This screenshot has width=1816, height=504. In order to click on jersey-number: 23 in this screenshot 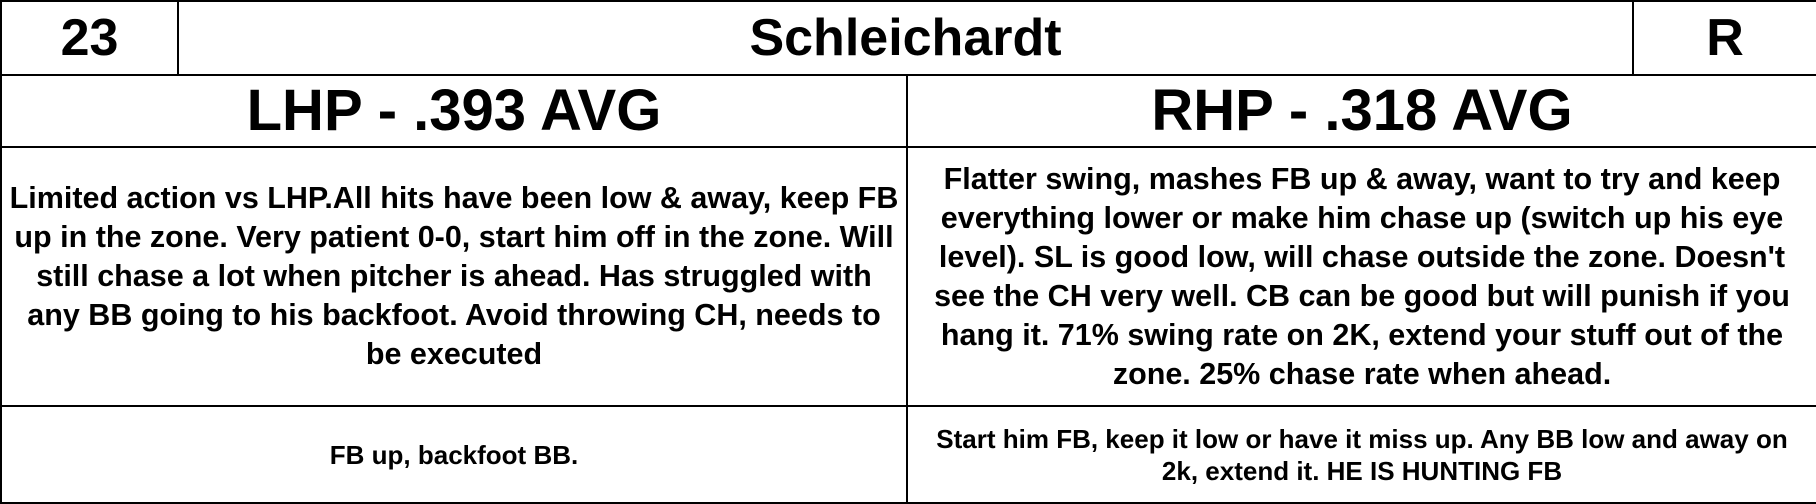, I will do `click(89, 38)`.